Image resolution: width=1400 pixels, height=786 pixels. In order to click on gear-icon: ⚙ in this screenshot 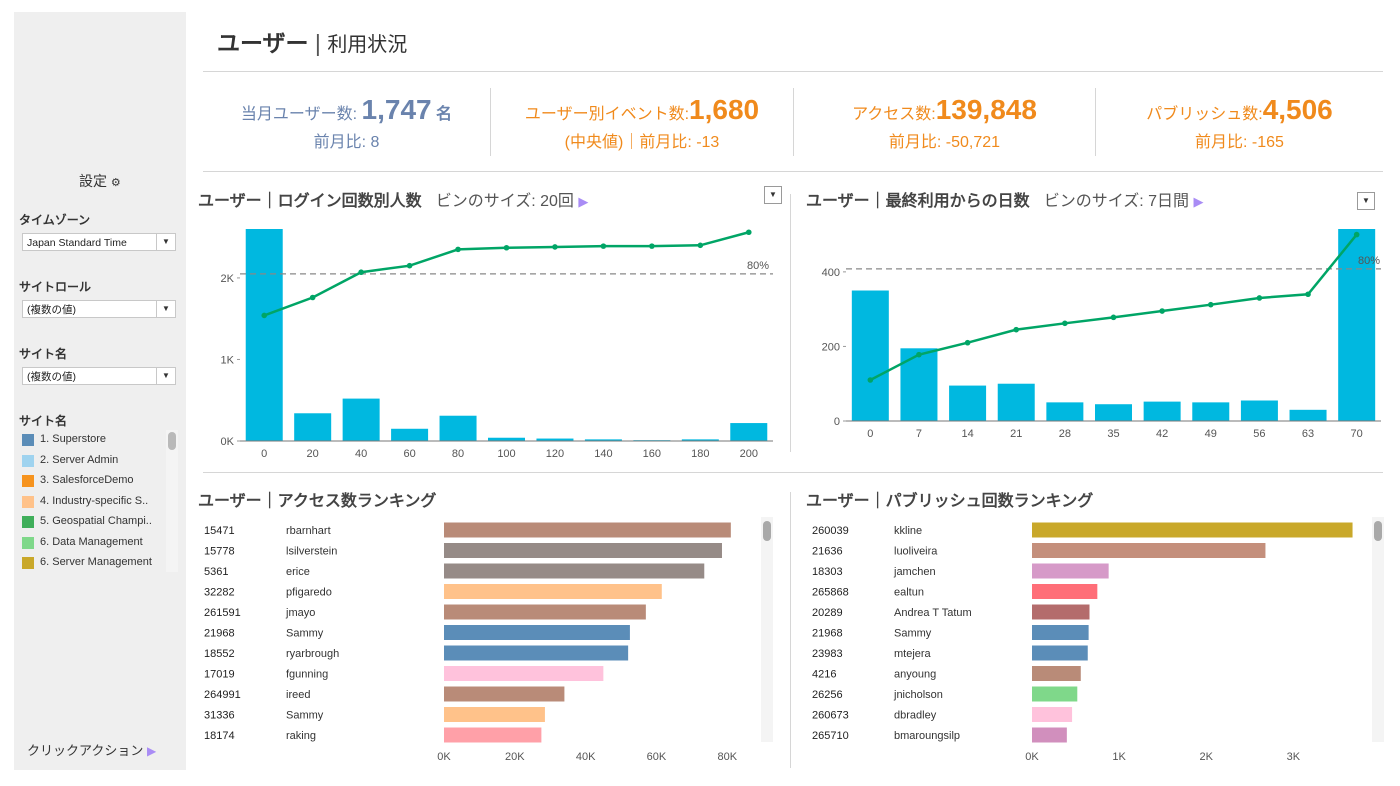, I will do `click(115, 183)`.